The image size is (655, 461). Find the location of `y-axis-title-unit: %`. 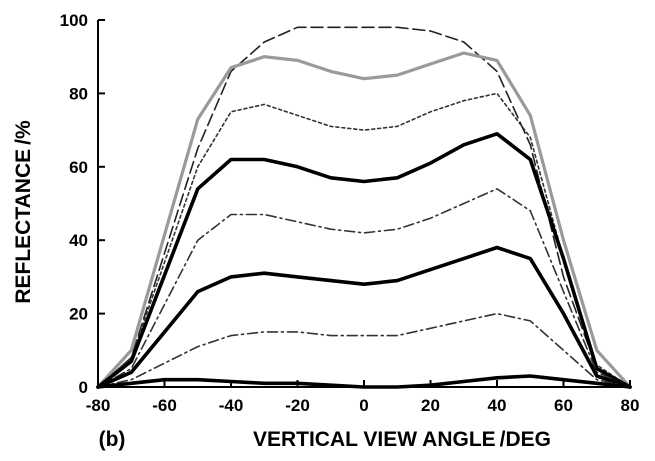

y-axis-title-unit: % is located at coordinates (23, 129).